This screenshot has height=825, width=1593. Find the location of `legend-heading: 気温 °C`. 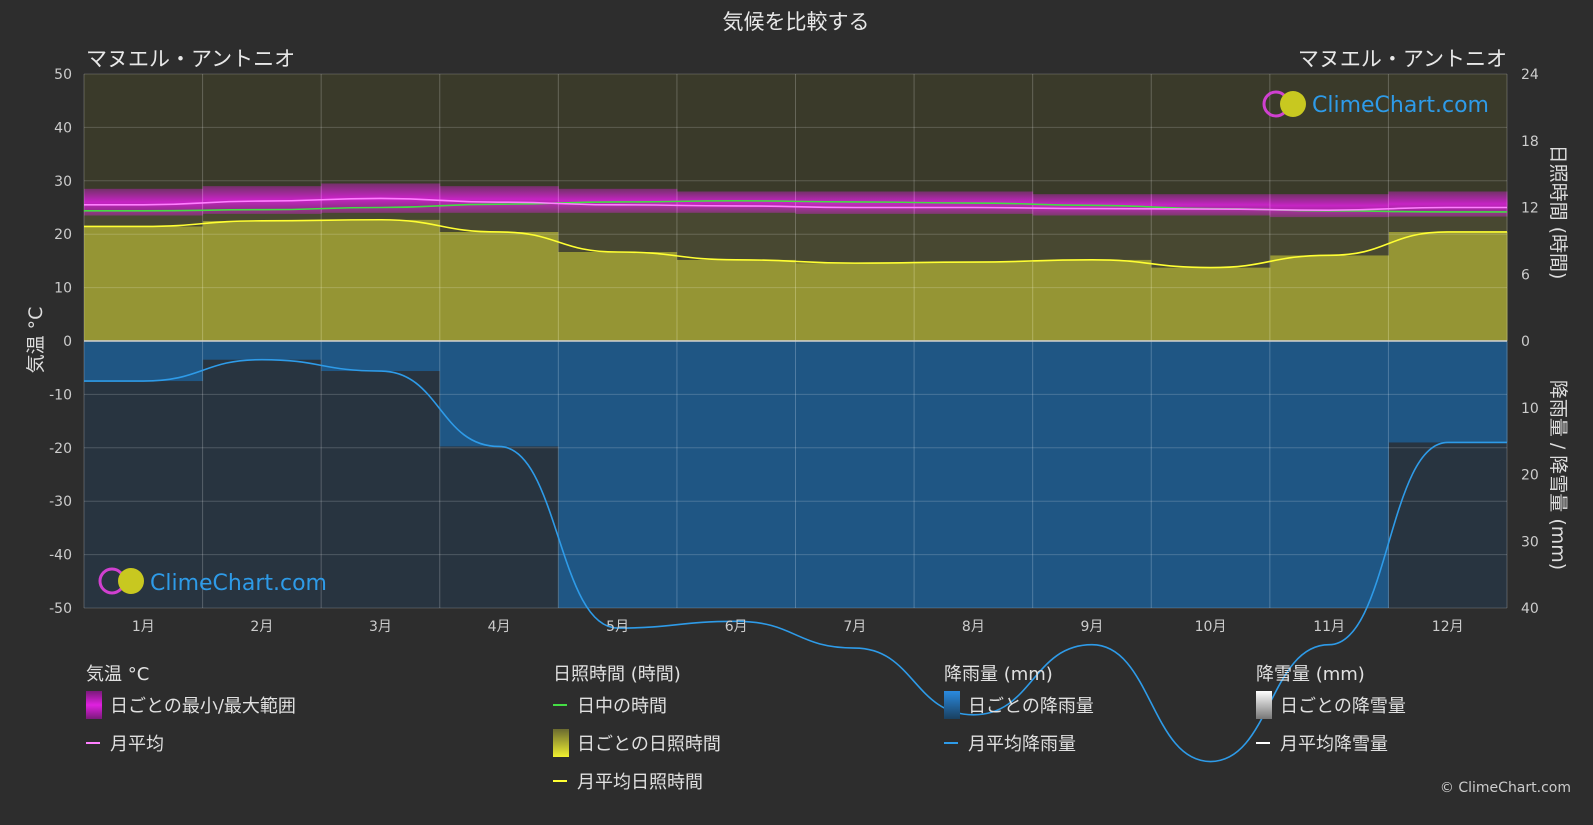

legend-heading: 気温 °C is located at coordinates (118, 674).